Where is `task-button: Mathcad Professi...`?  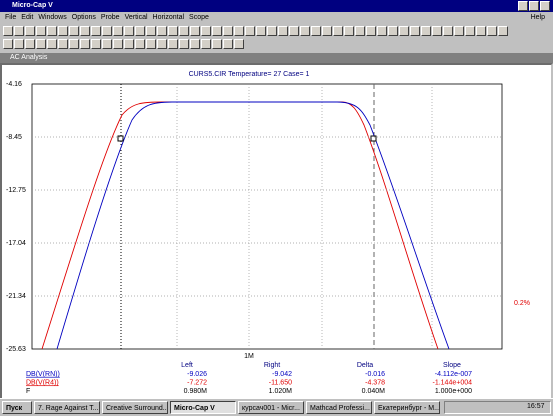 task-button: Mathcad Professi... is located at coordinates (339, 407).